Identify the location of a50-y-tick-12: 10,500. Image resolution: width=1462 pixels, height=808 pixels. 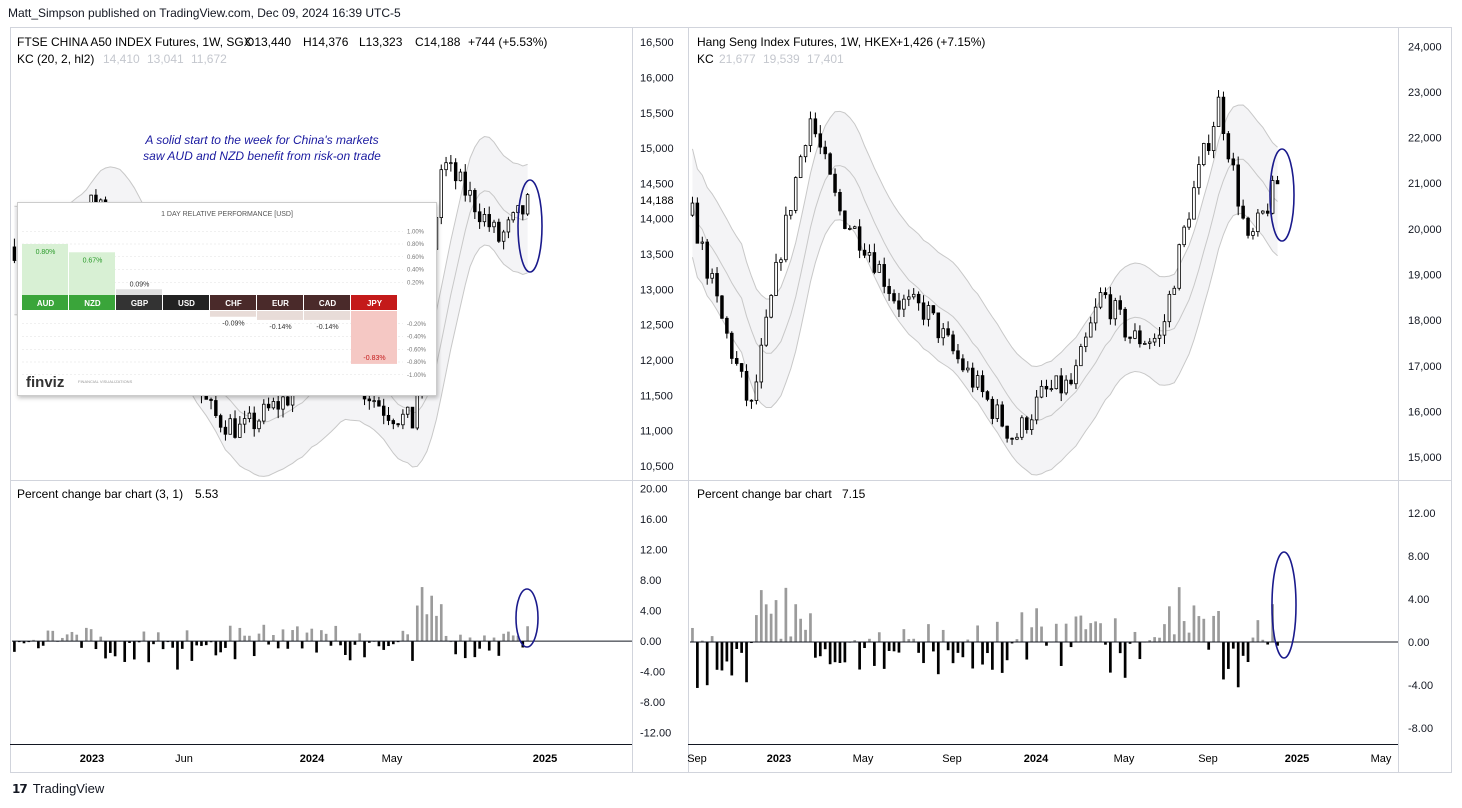
(657, 467).